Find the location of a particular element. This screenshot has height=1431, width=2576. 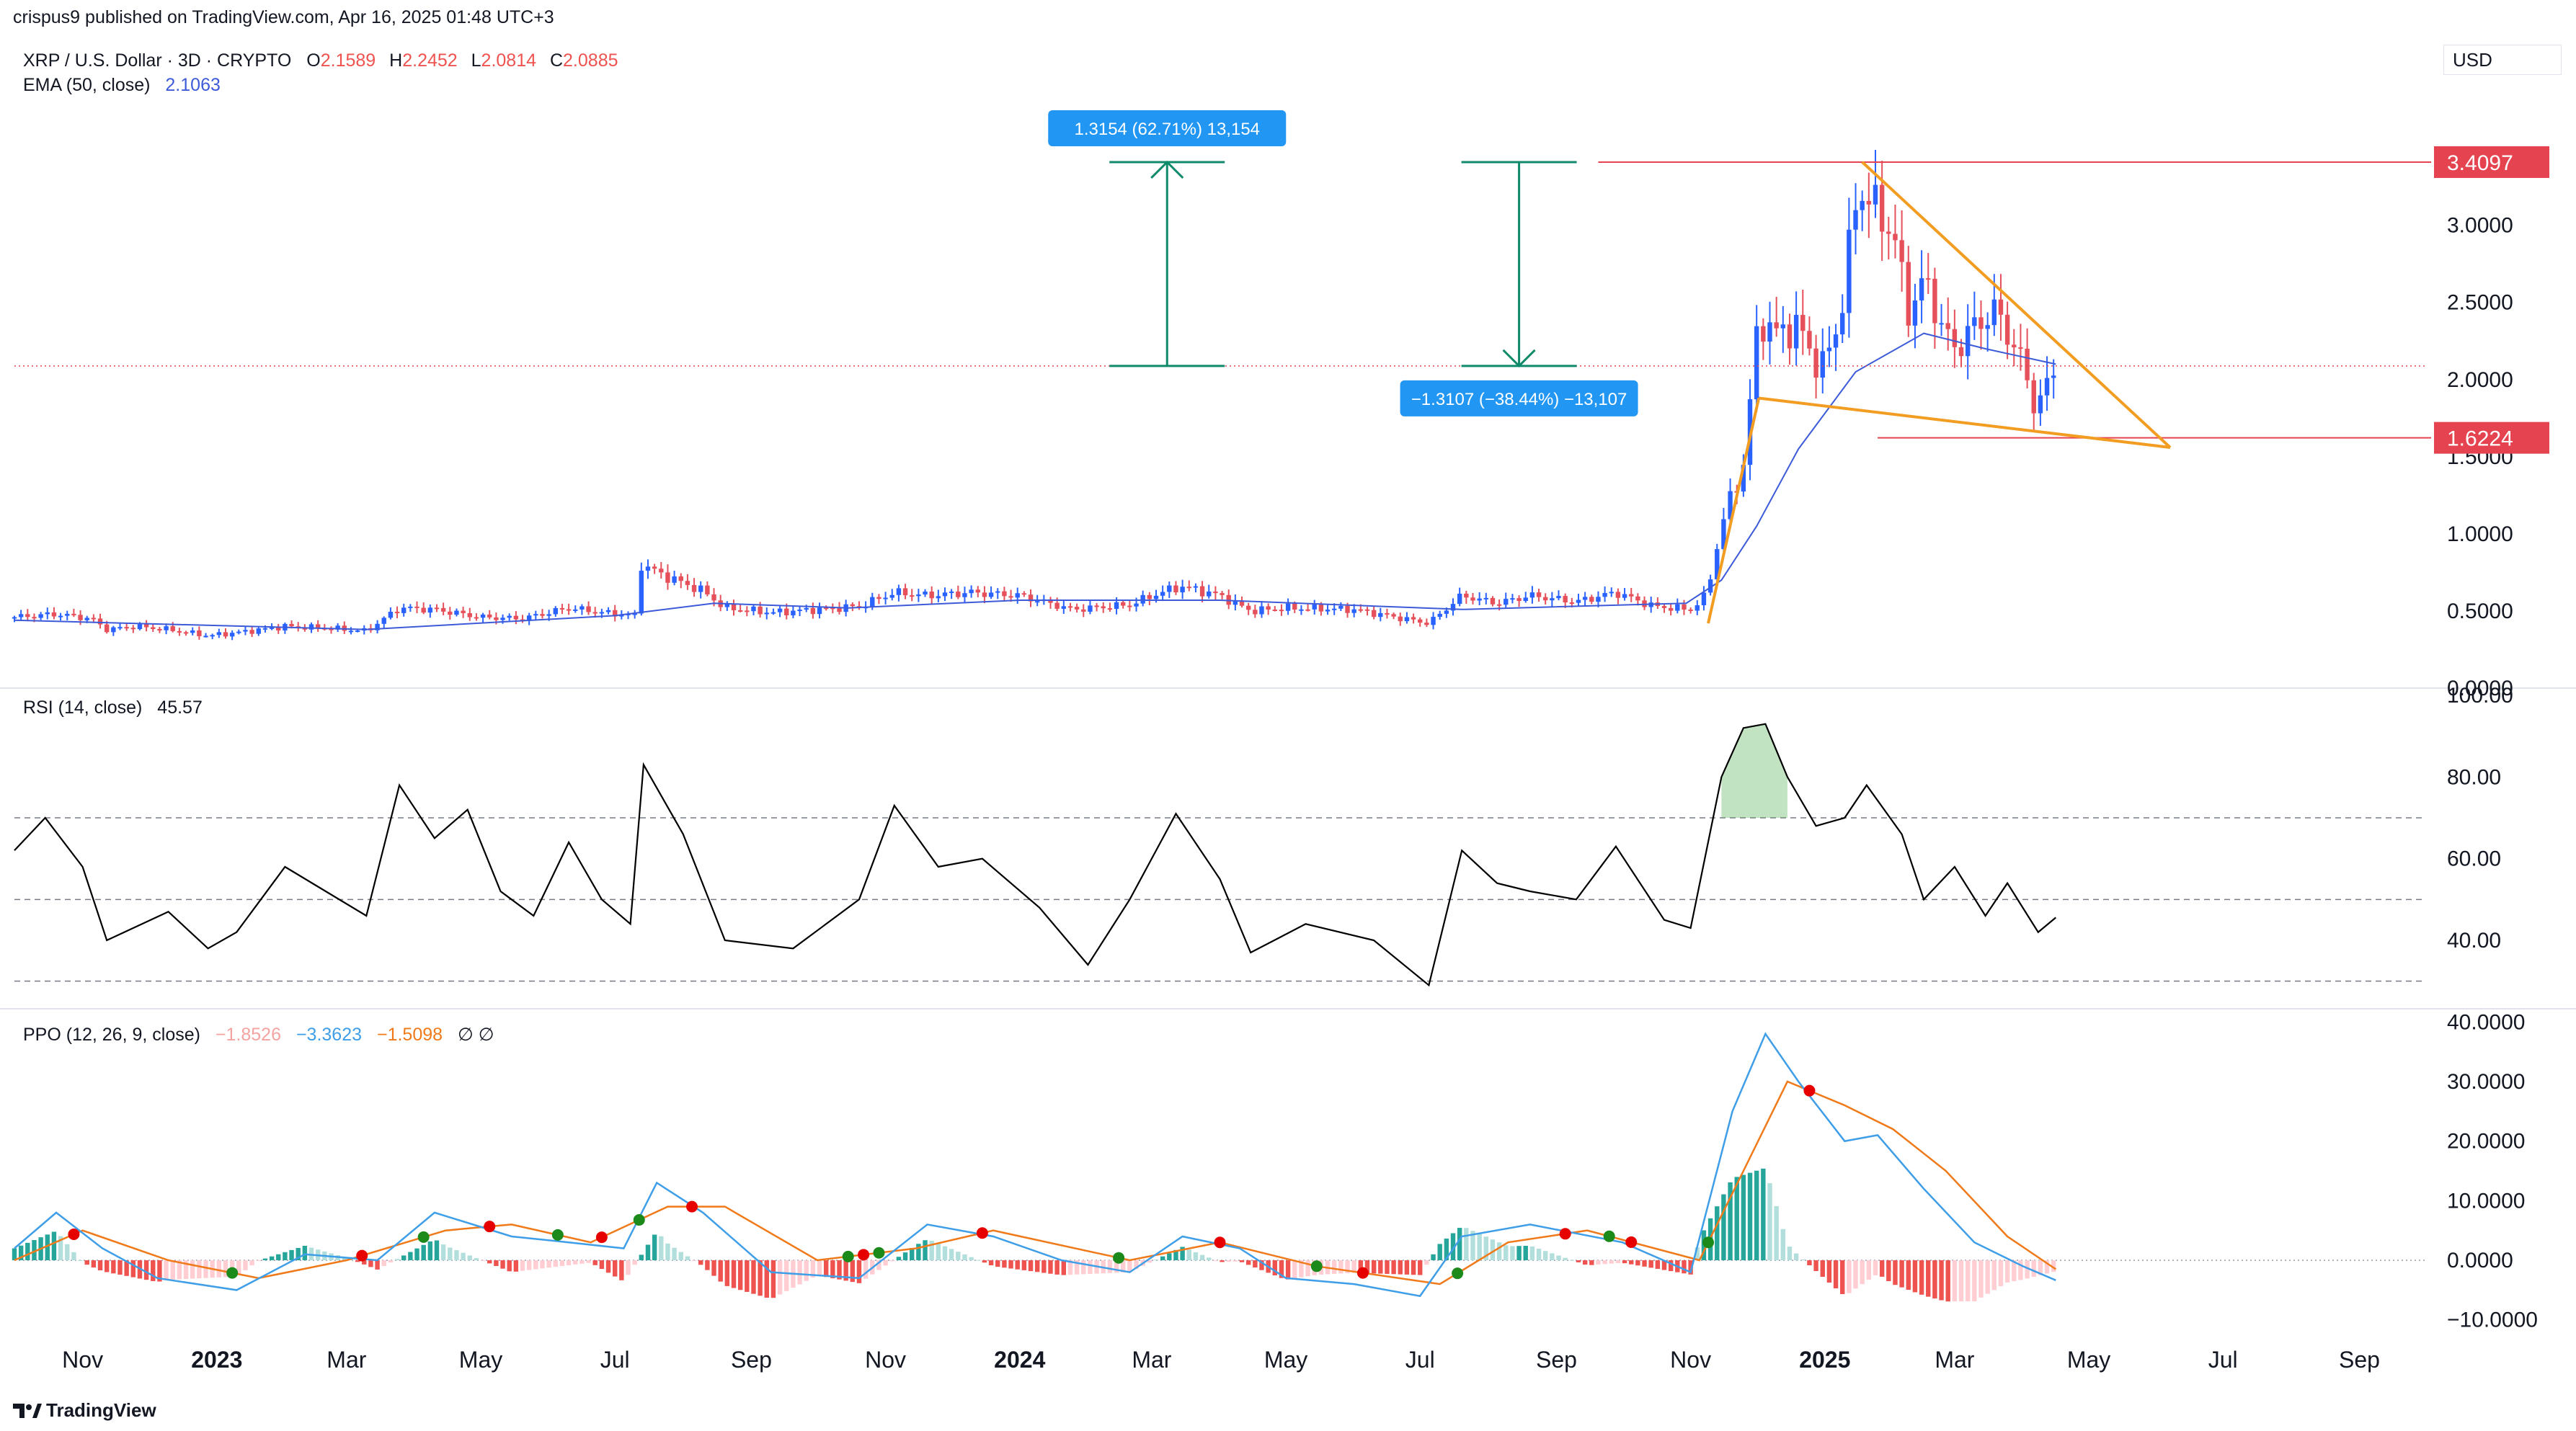

measure-up-label-bg is located at coordinates (1167, 128).